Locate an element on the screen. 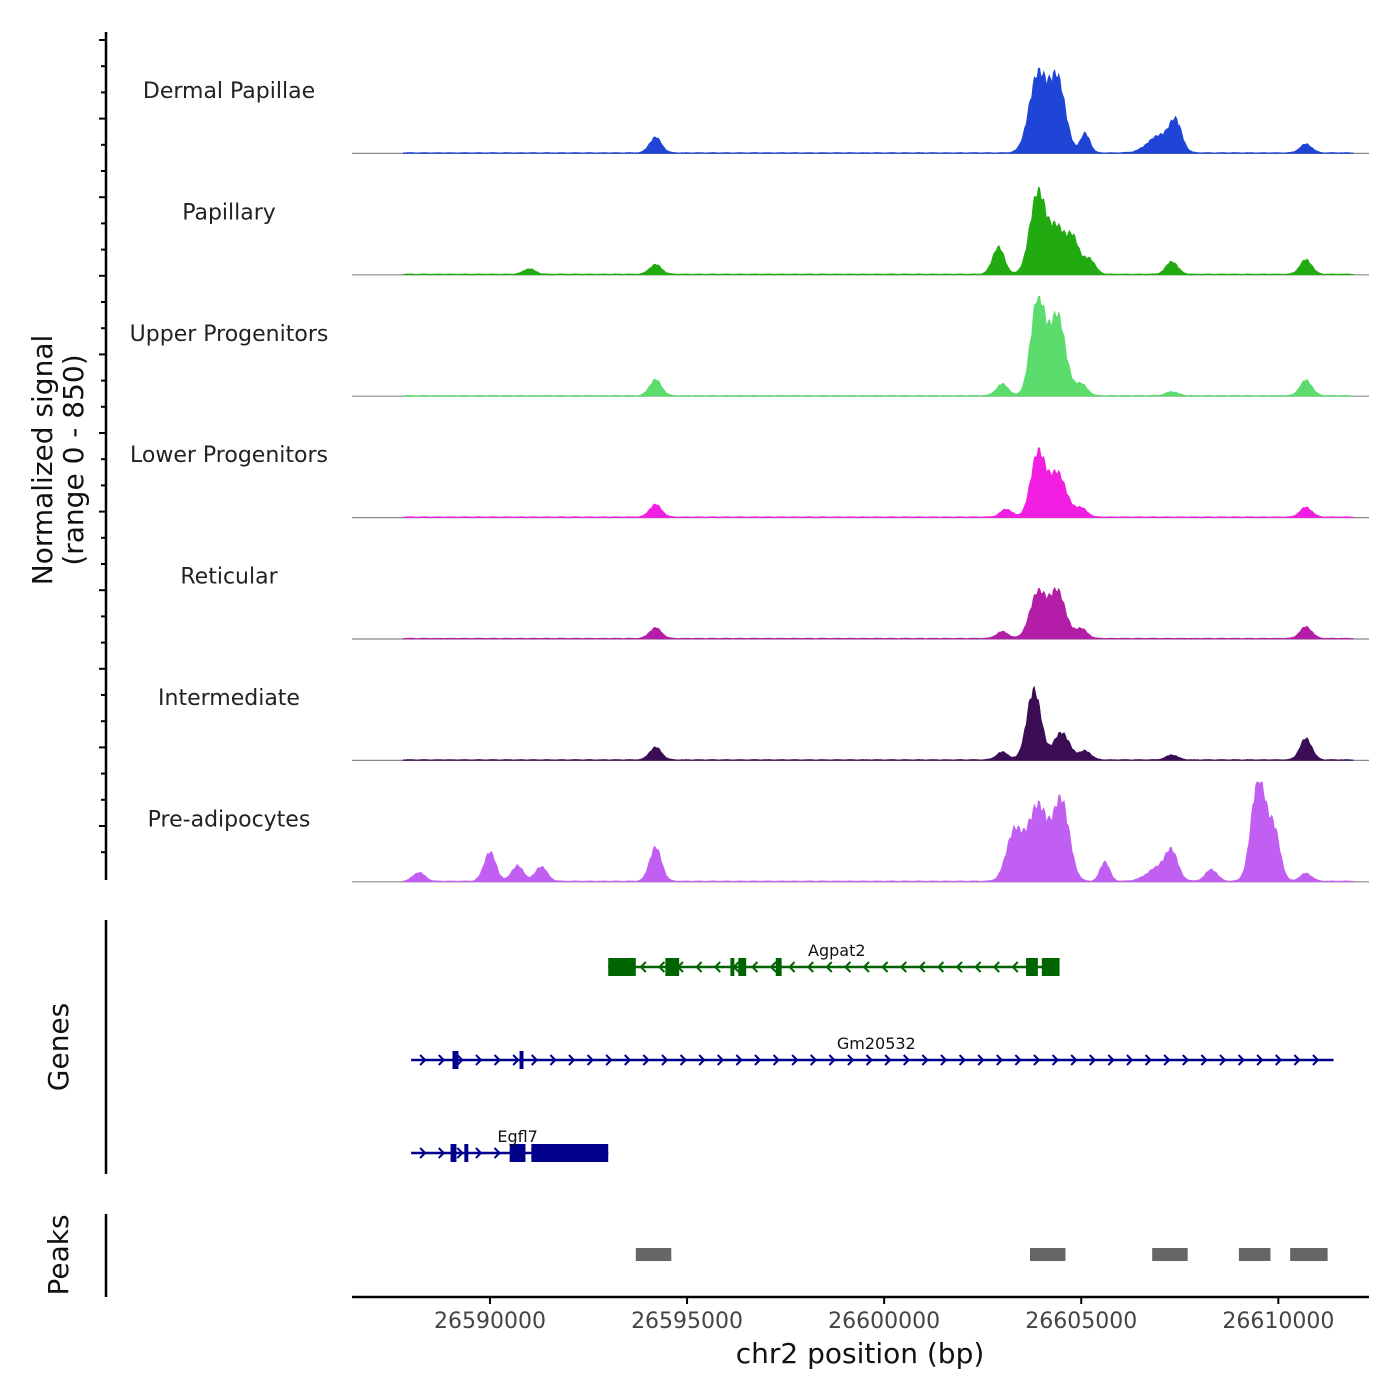 The image size is (1400, 1400). track-0: Dermal Papillae is located at coordinates (756, 110).